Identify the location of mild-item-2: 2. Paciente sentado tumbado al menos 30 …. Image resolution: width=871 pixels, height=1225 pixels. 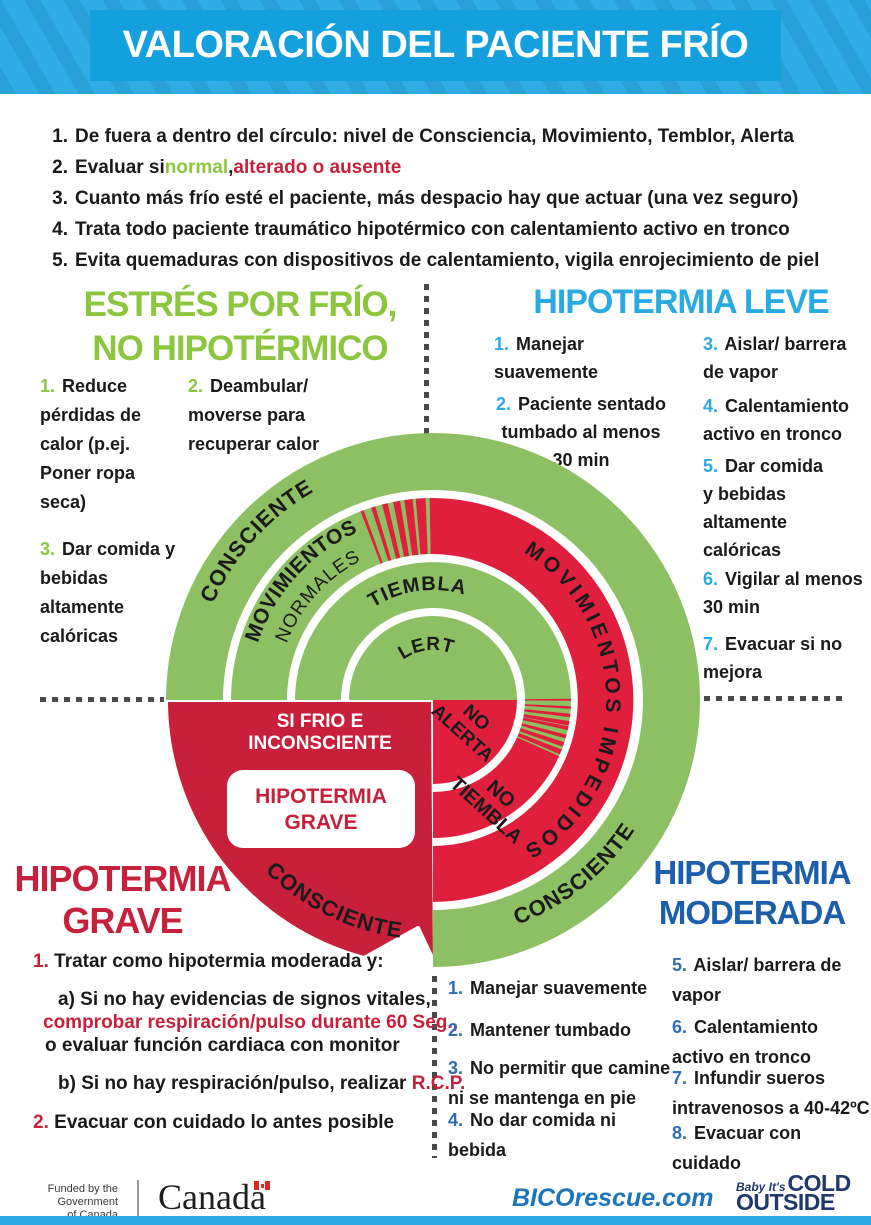
(581, 432).